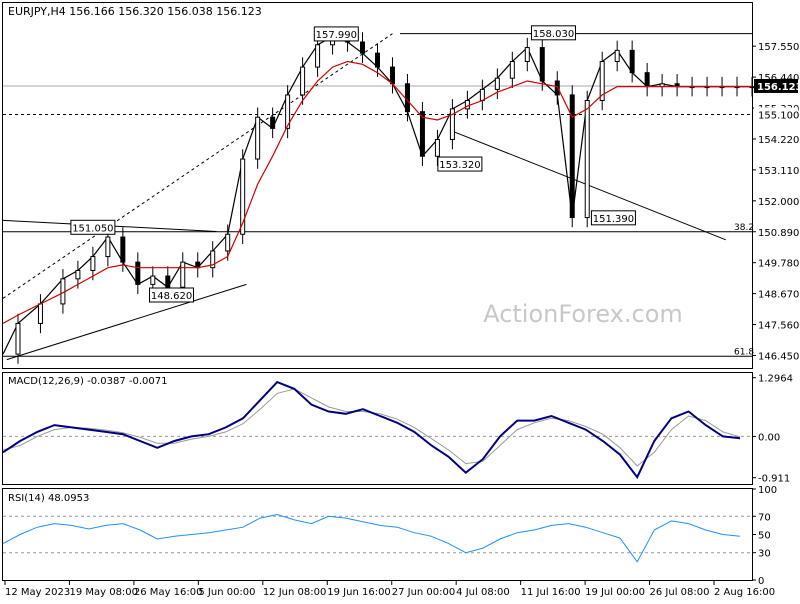 This screenshot has width=800, height=604. What do you see at coordinates (424, 592) in the screenshot?
I see `x-tick-label: 27 Jun 00:00` at bounding box center [424, 592].